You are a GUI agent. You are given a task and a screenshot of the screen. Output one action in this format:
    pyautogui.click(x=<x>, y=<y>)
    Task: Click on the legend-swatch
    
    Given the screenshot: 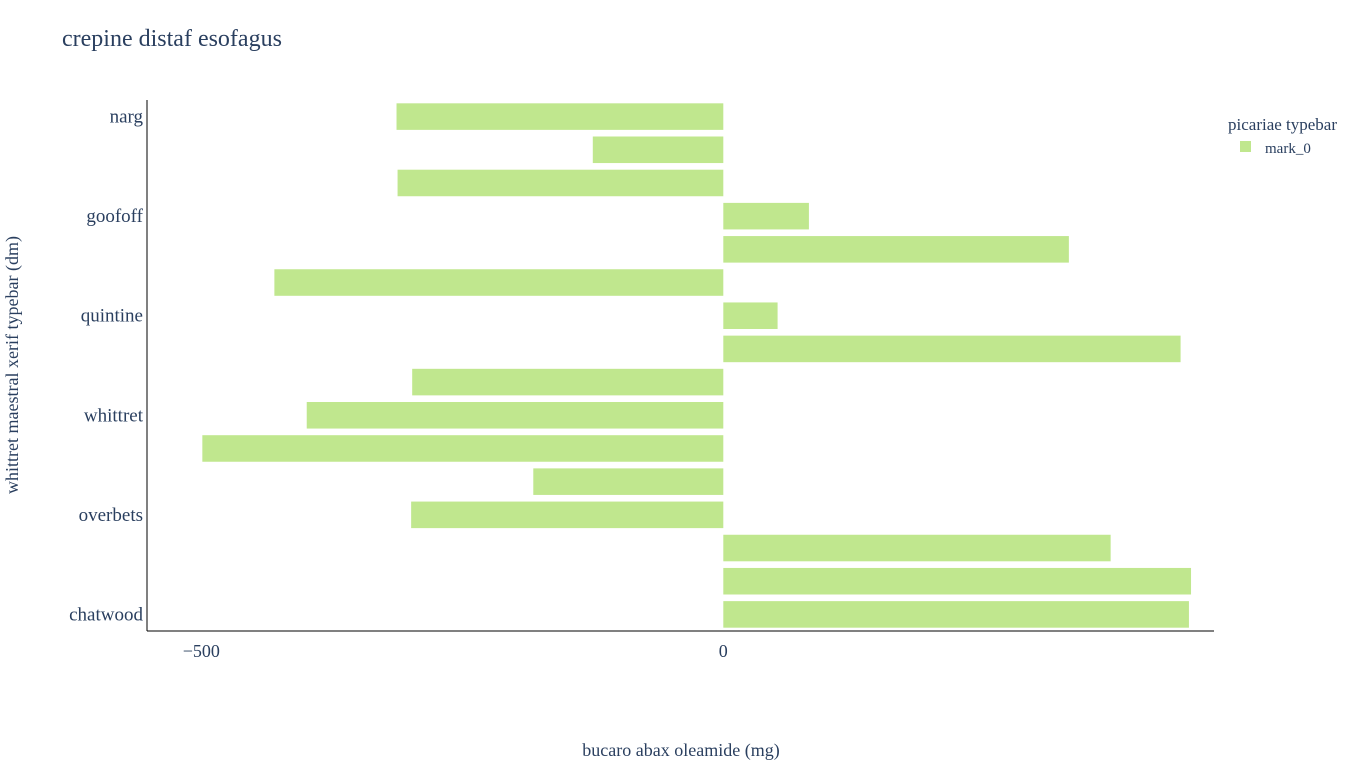 What is the action you would take?
    pyautogui.click(x=1245, y=146)
    